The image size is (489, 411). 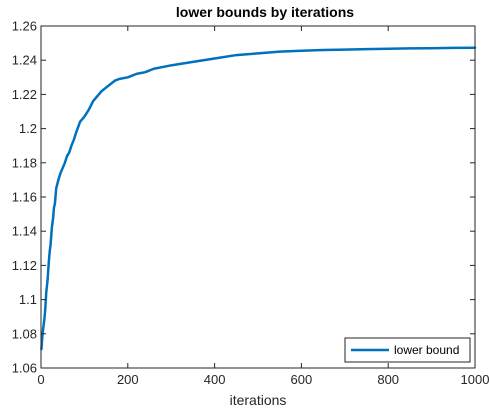 I want to click on y-tick-label: 1.26, so click(x=24, y=26).